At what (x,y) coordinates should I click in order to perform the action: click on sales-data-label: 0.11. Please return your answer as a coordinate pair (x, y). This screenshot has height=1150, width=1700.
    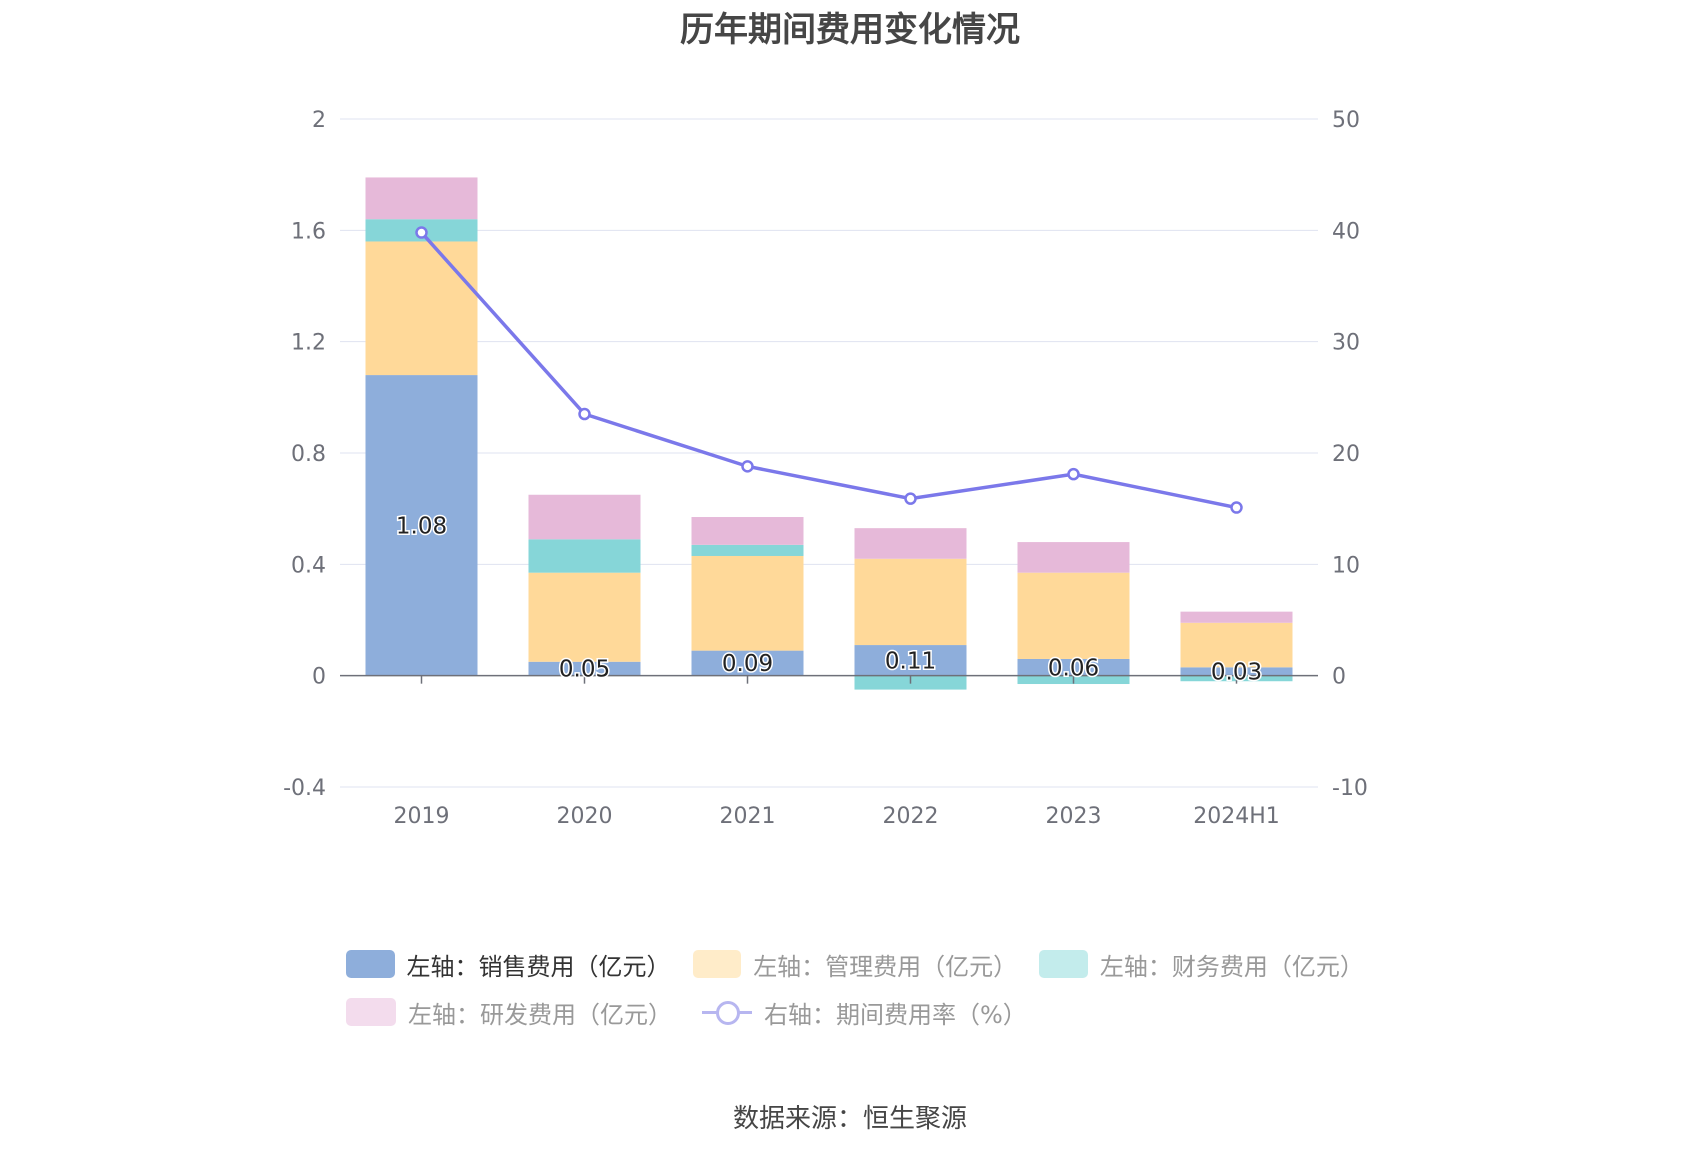
    Looking at the image, I should click on (910, 661).